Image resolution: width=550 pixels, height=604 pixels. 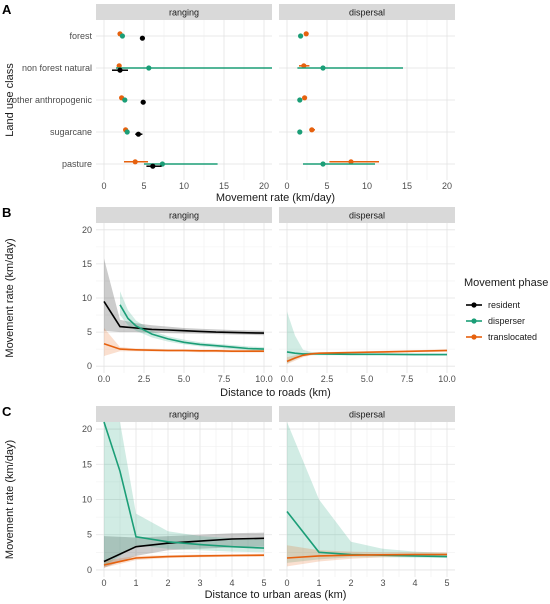 What do you see at coordinates (7, 9) in the screenshot?
I see `panel-tag: A` at bounding box center [7, 9].